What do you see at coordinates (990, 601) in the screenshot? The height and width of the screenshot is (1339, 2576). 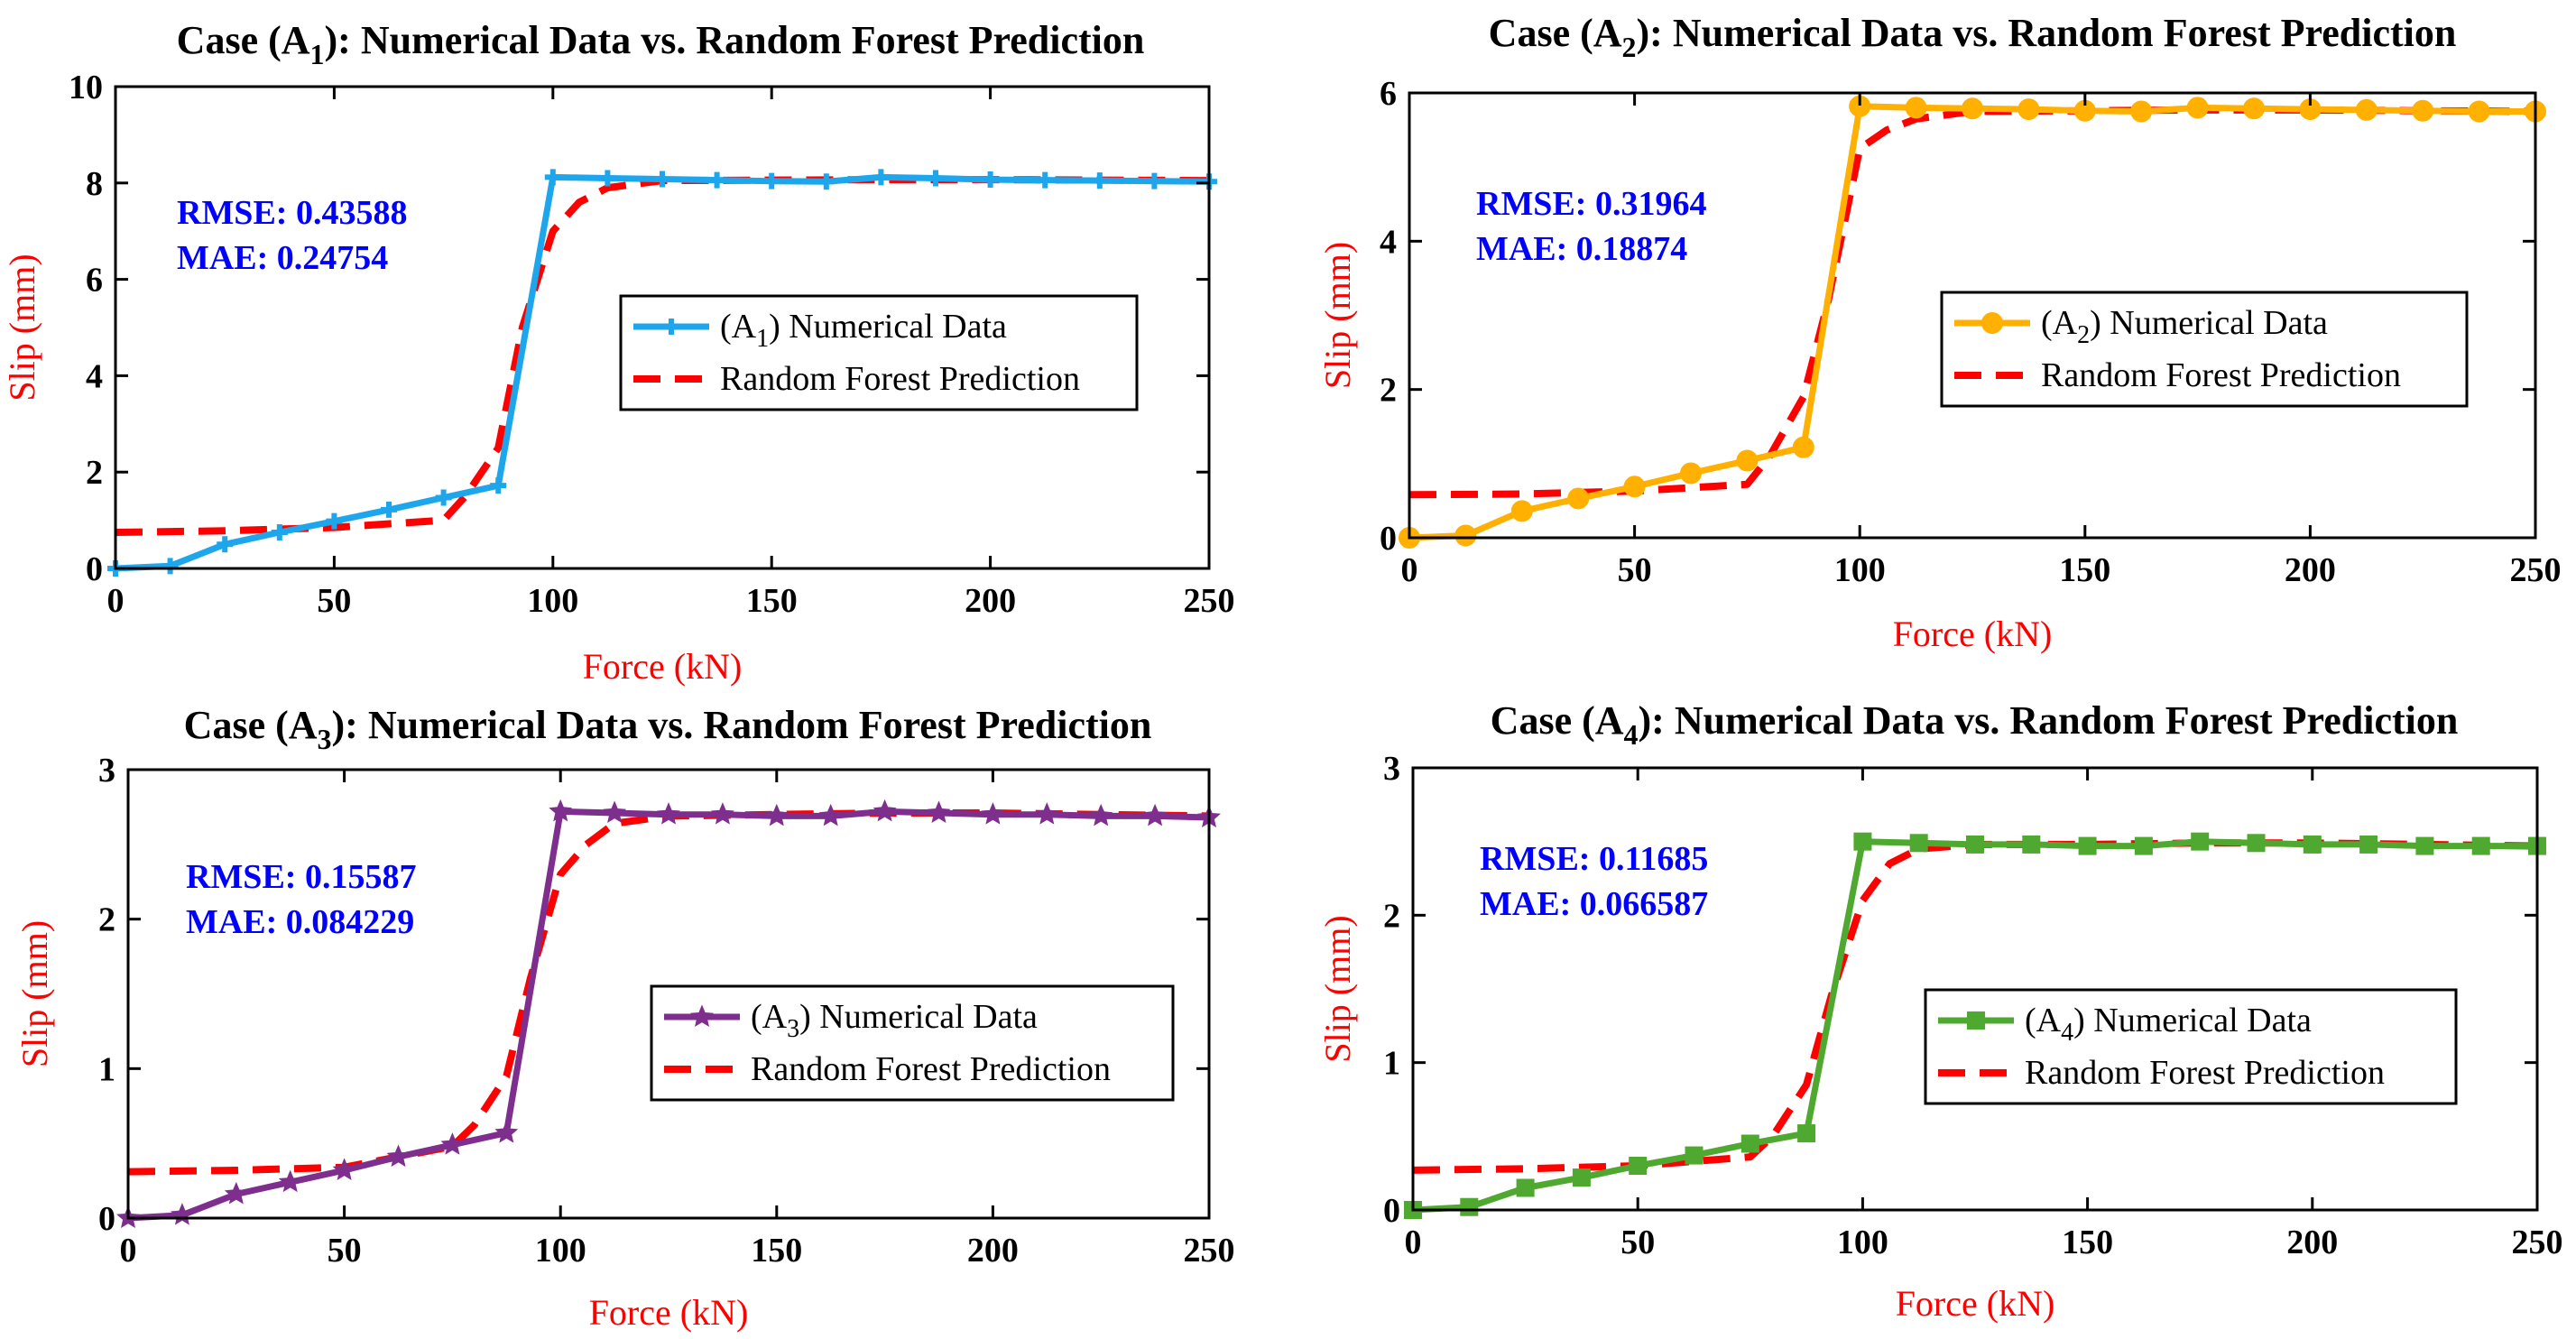 I see `x-tick-label: 200` at bounding box center [990, 601].